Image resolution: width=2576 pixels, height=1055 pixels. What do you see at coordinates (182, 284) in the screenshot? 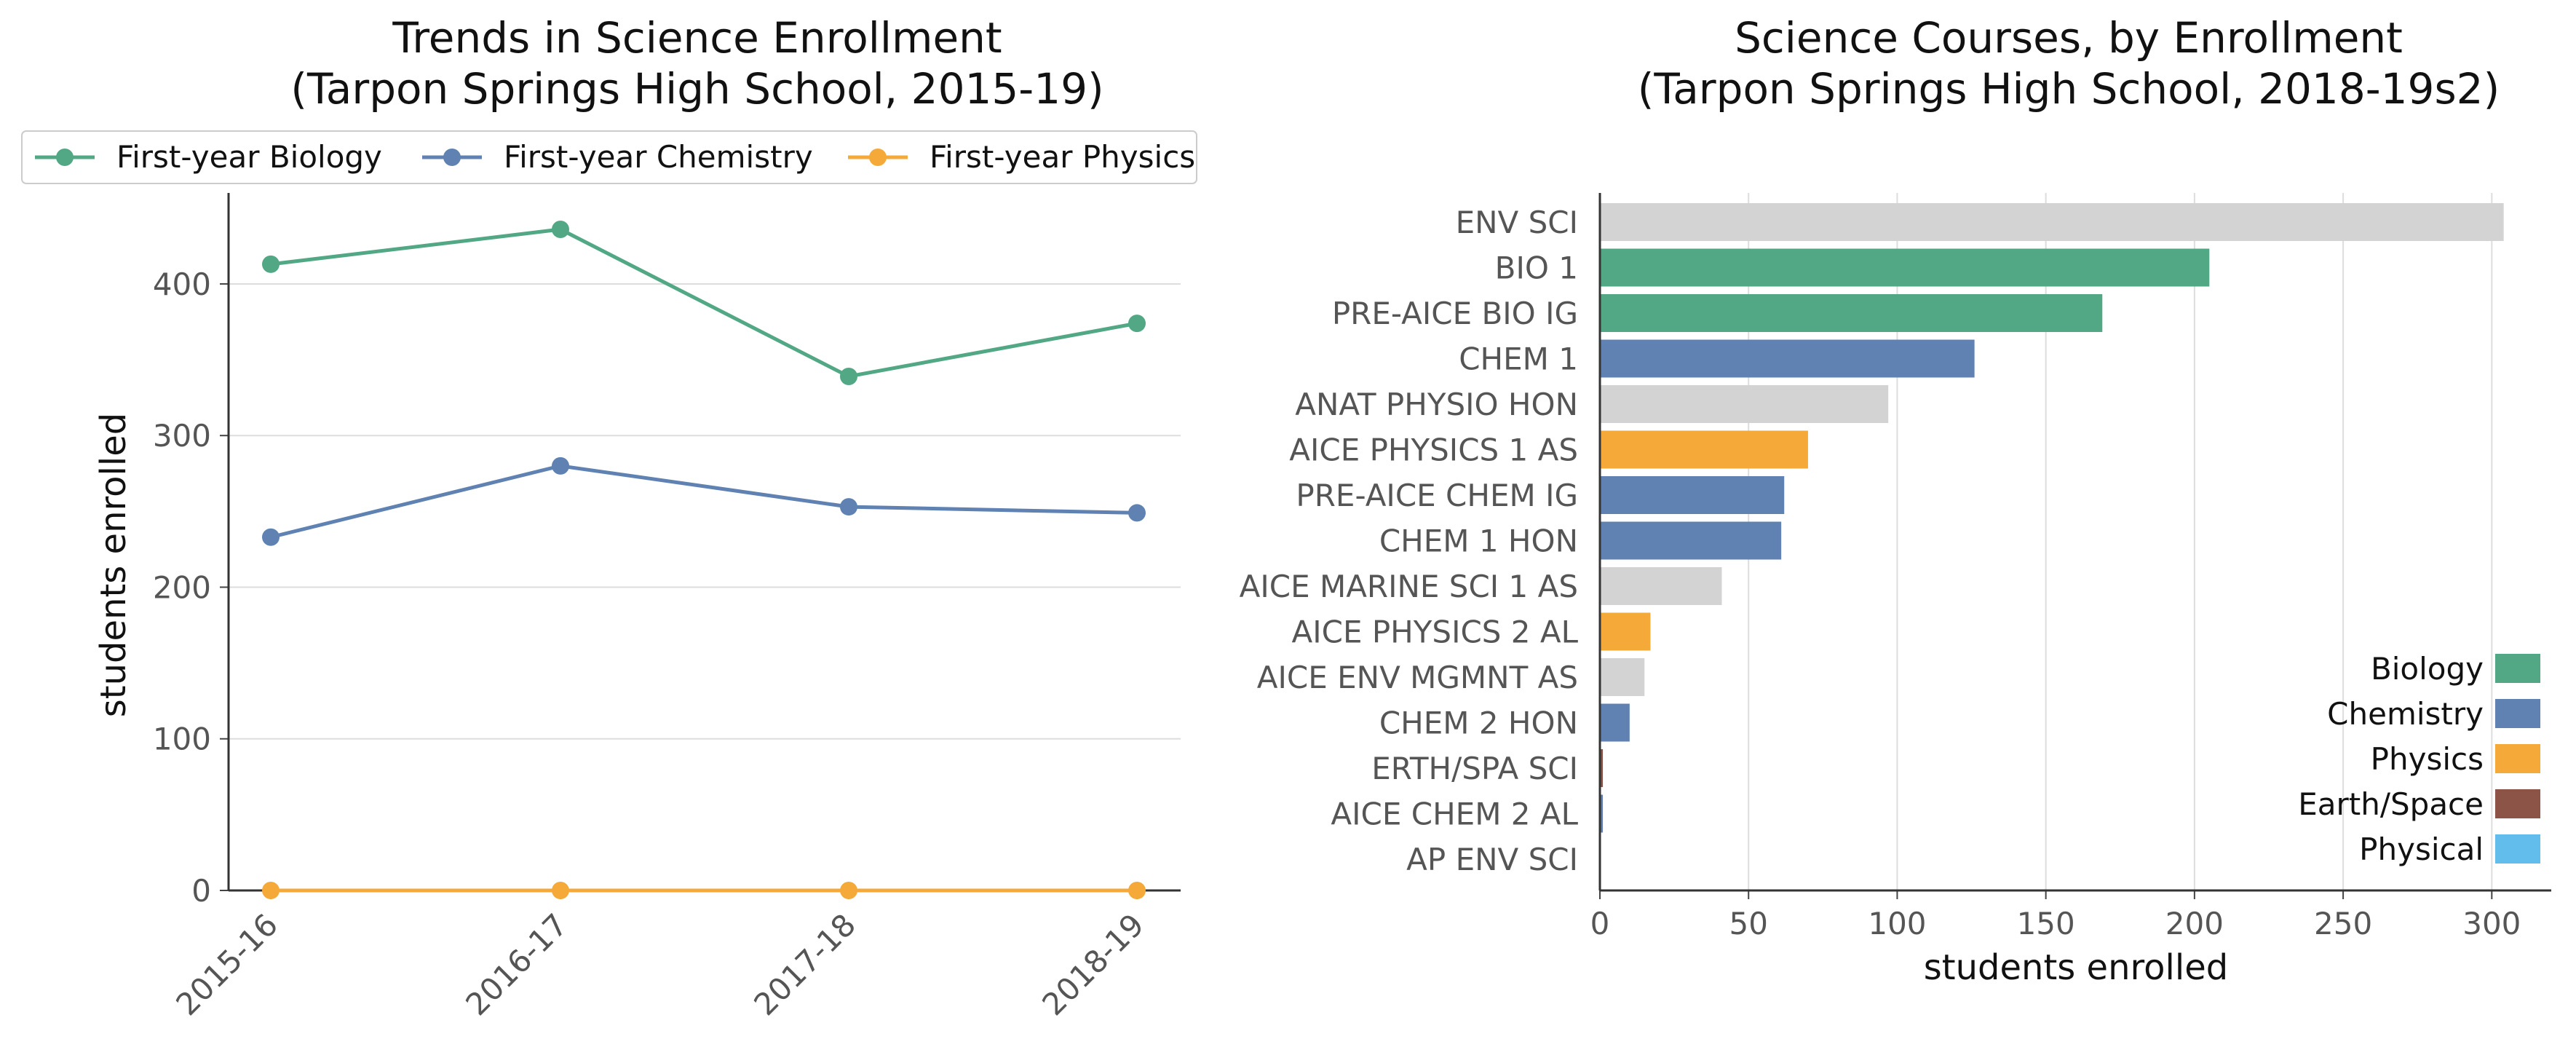
I see `left-ytick-label: 400` at bounding box center [182, 284].